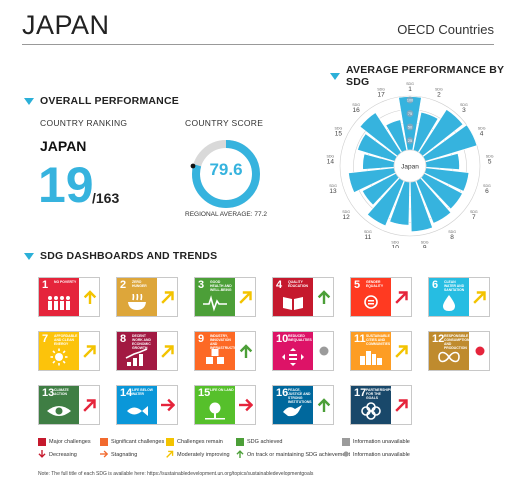  I want to click on sdg-number: 6, so click(435, 285).